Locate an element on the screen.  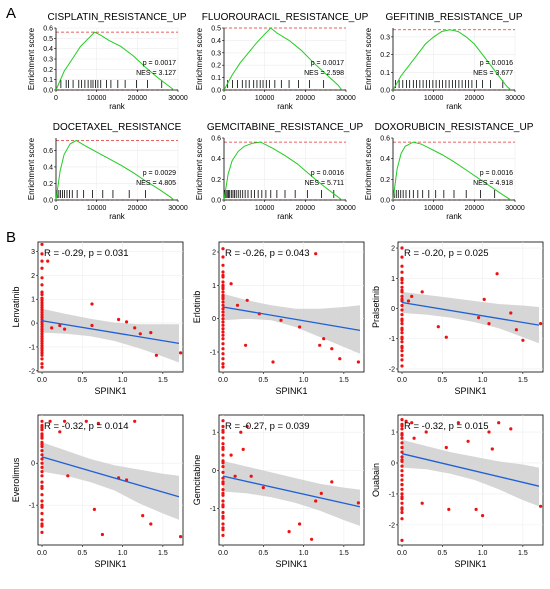
panel-label-a: A is located at coordinates (11, 13).